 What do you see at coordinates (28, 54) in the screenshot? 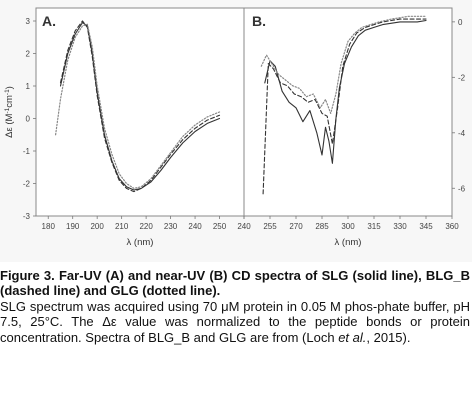
I see `panel-0-y-tick-label: 2` at bounding box center [28, 54].